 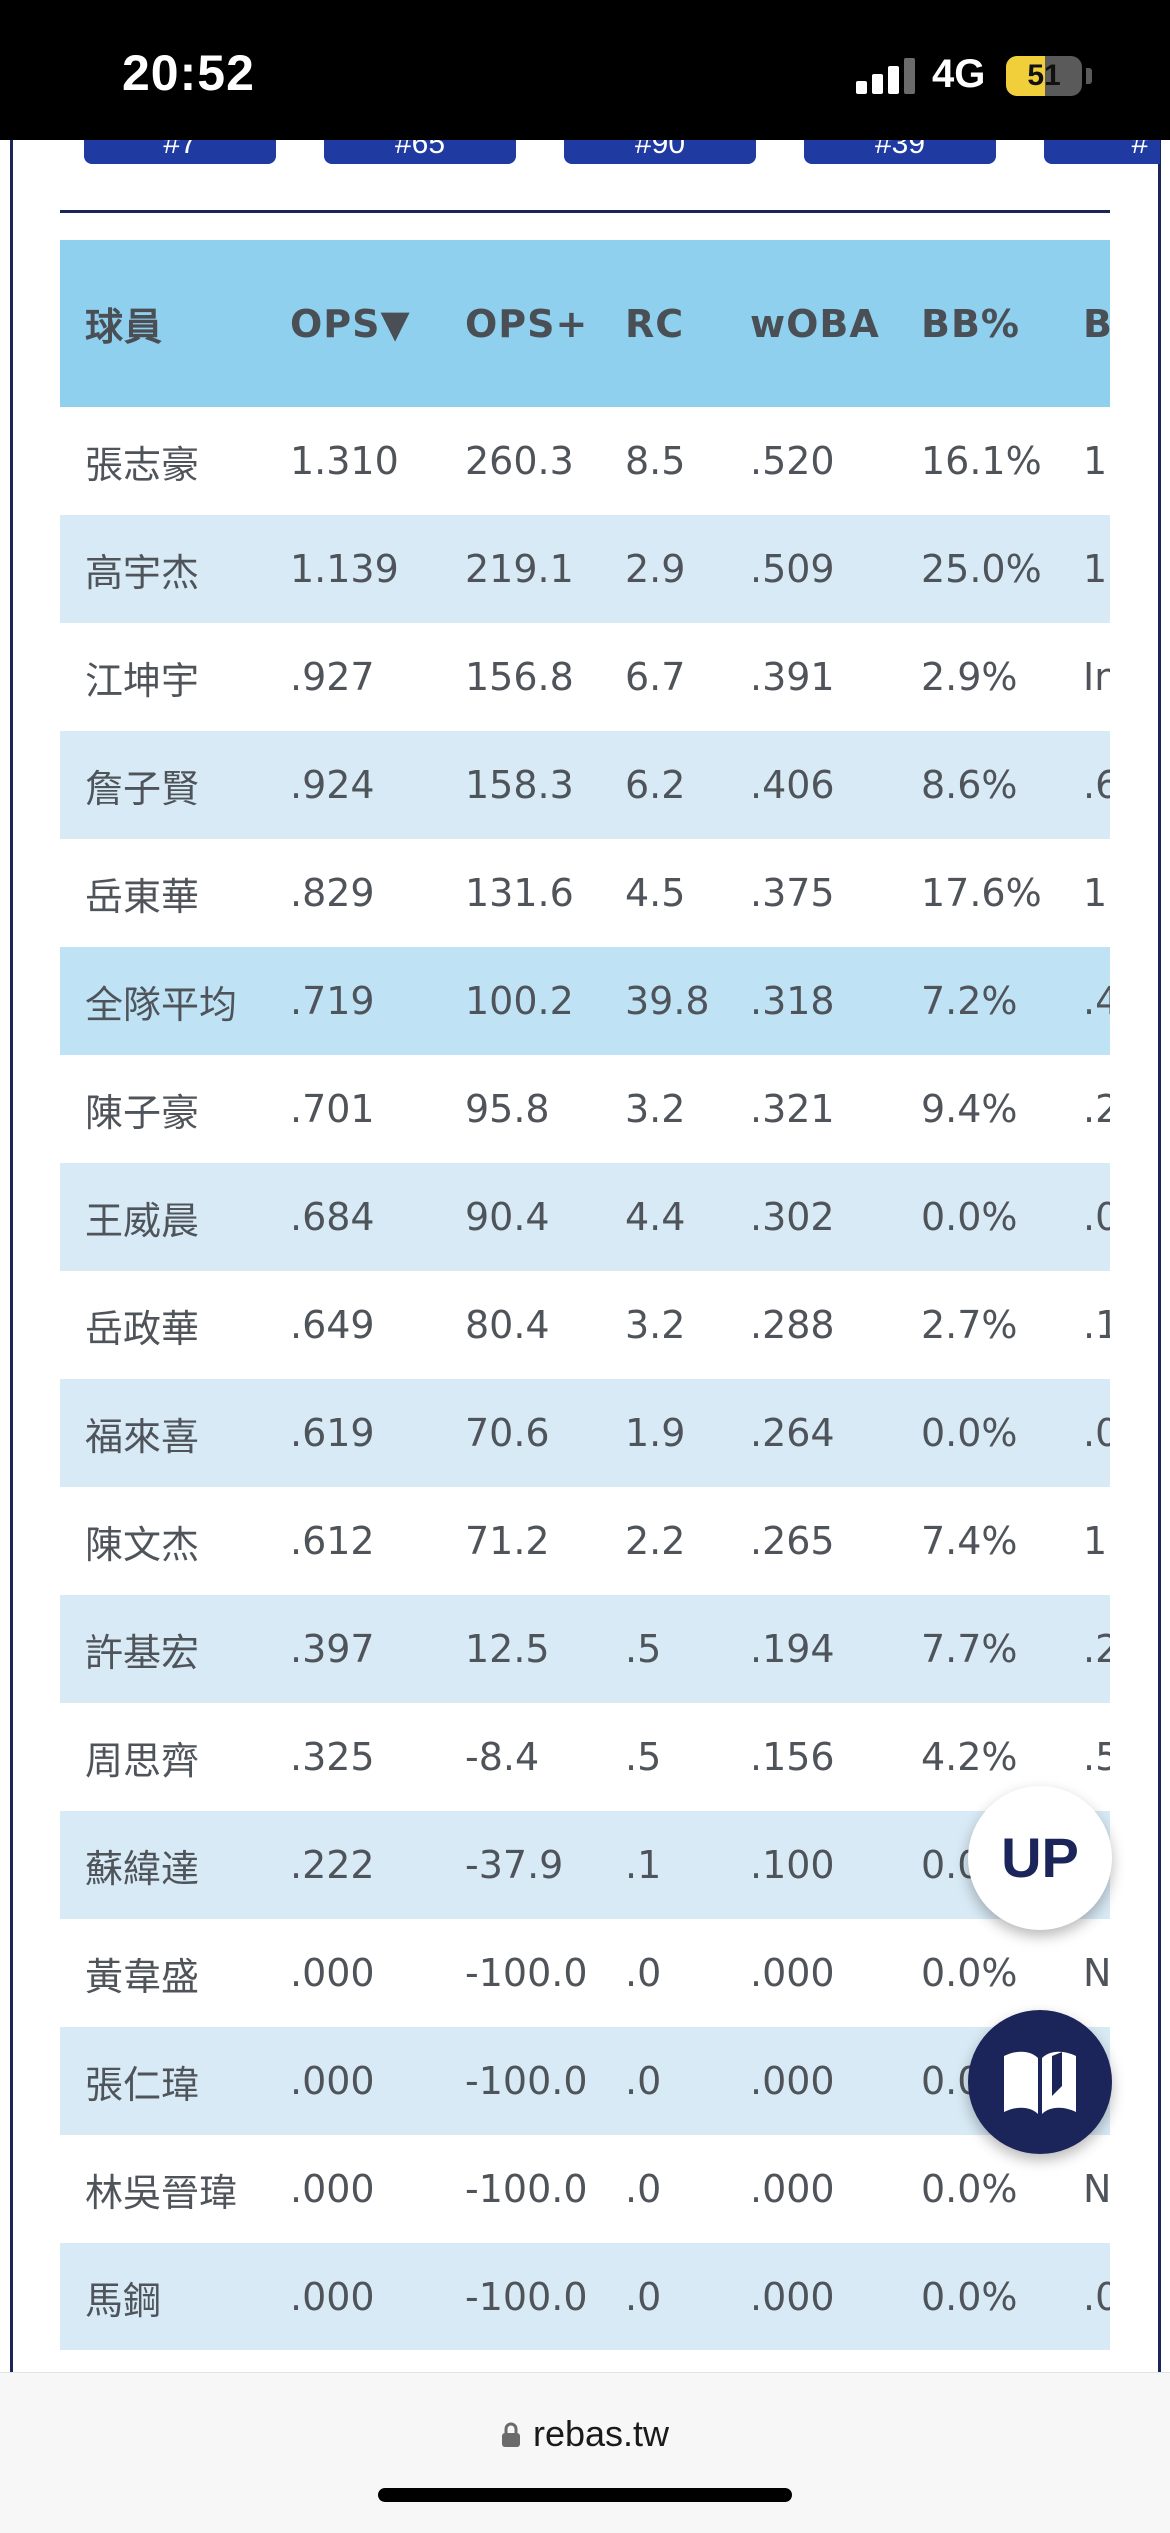 What do you see at coordinates (511, 2436) in the screenshot?
I see `lock-icon` at bounding box center [511, 2436].